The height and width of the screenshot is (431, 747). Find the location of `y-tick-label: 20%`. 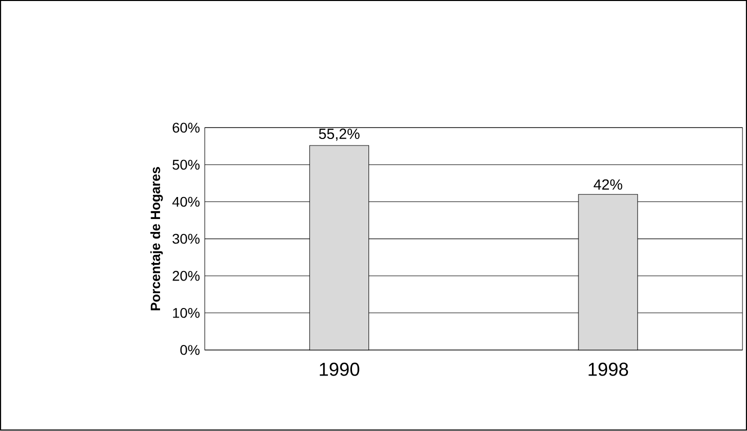

y-tick-label: 20% is located at coordinates (186, 276).